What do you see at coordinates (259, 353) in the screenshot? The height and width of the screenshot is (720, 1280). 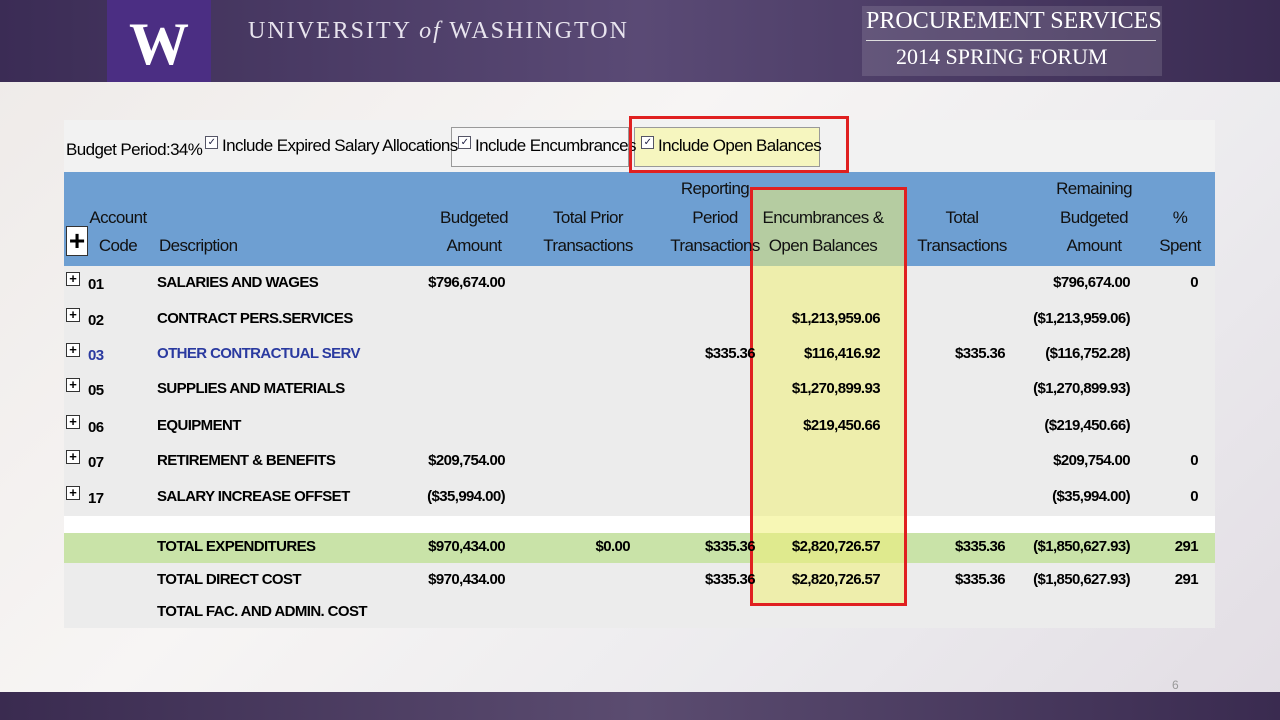 I see `description: OTHER CONTRACTUAL SERV` at bounding box center [259, 353].